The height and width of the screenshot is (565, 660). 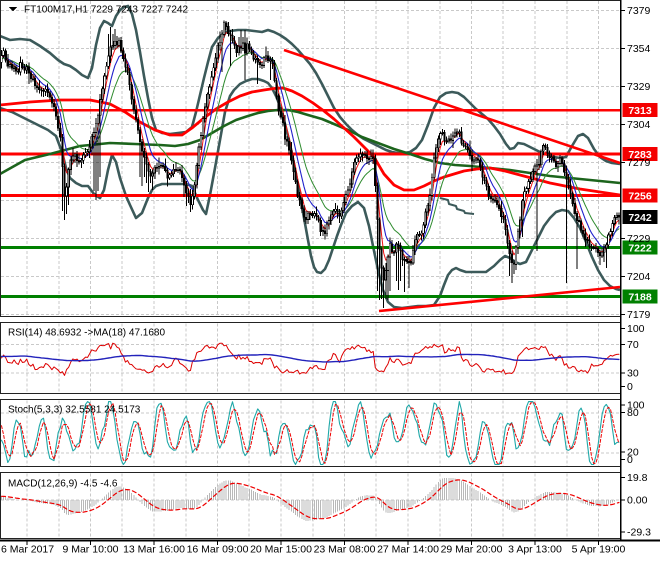 I want to click on svg-text: 6 Mar 2017, so click(x=27, y=550).